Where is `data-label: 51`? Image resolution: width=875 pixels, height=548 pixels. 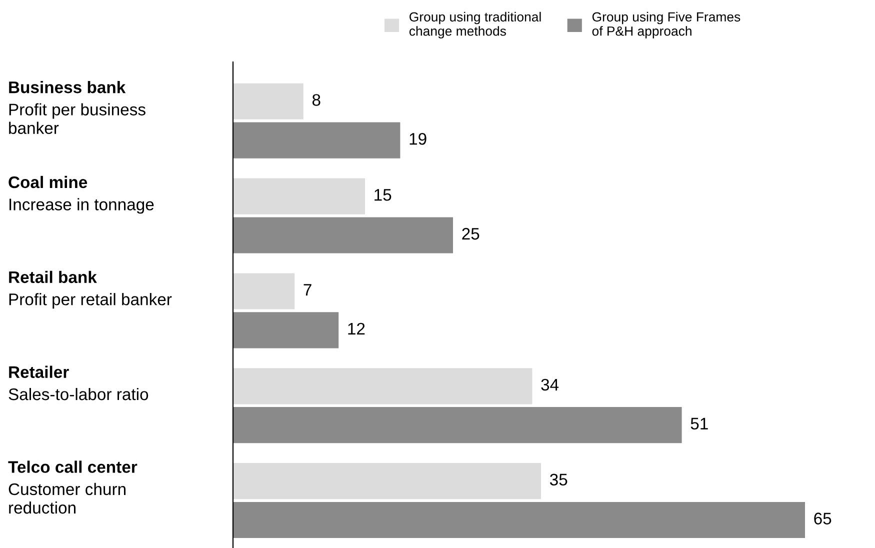 data-label: 51 is located at coordinates (699, 424).